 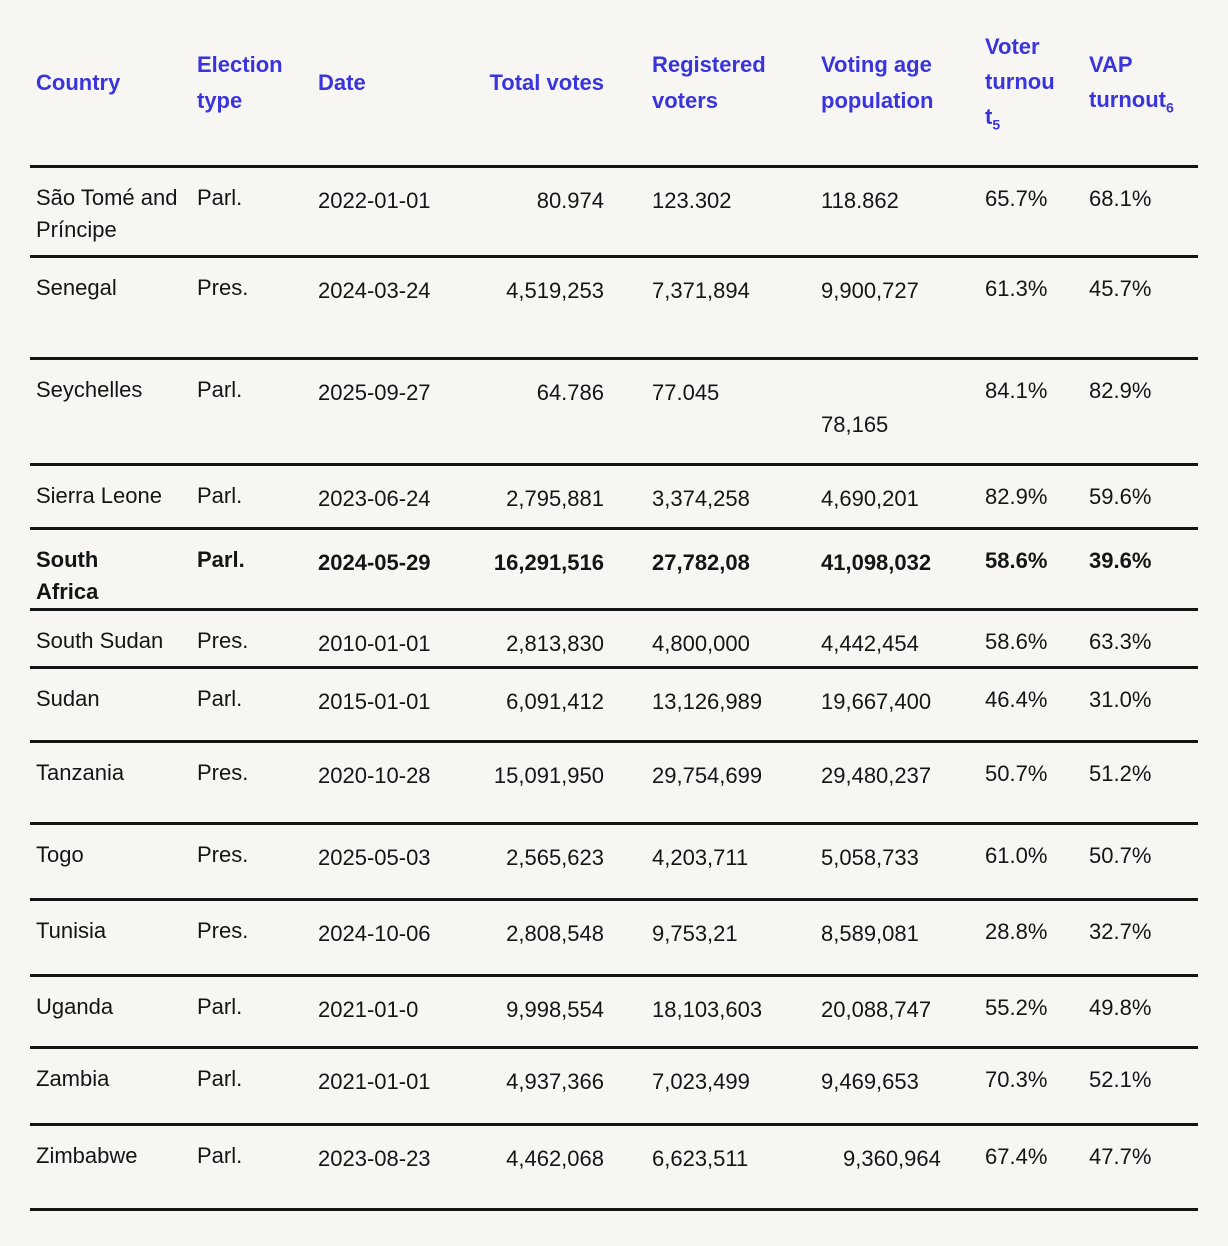 I want to click on column-header-voting-age-population: Voting age population, so click(x=887, y=84).